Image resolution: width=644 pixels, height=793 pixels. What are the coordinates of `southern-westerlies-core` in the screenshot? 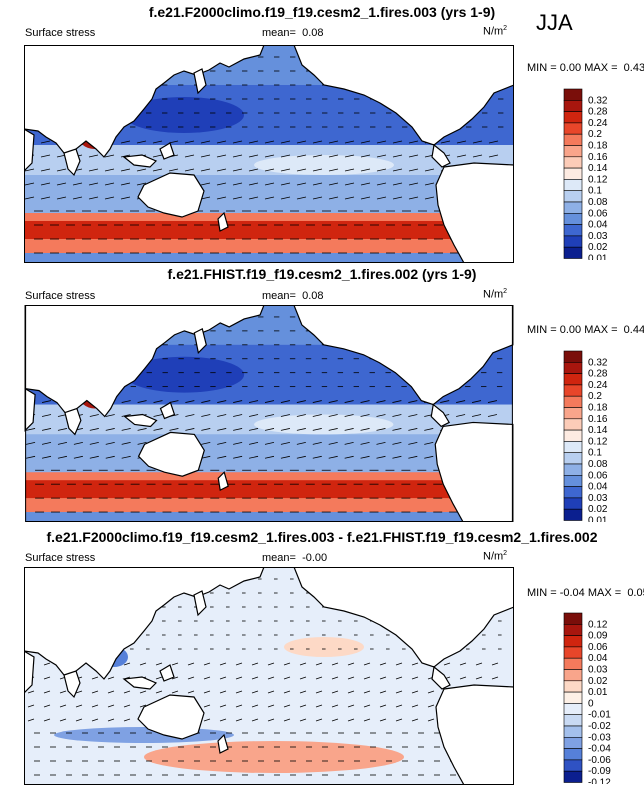 It's located at (269, 489).